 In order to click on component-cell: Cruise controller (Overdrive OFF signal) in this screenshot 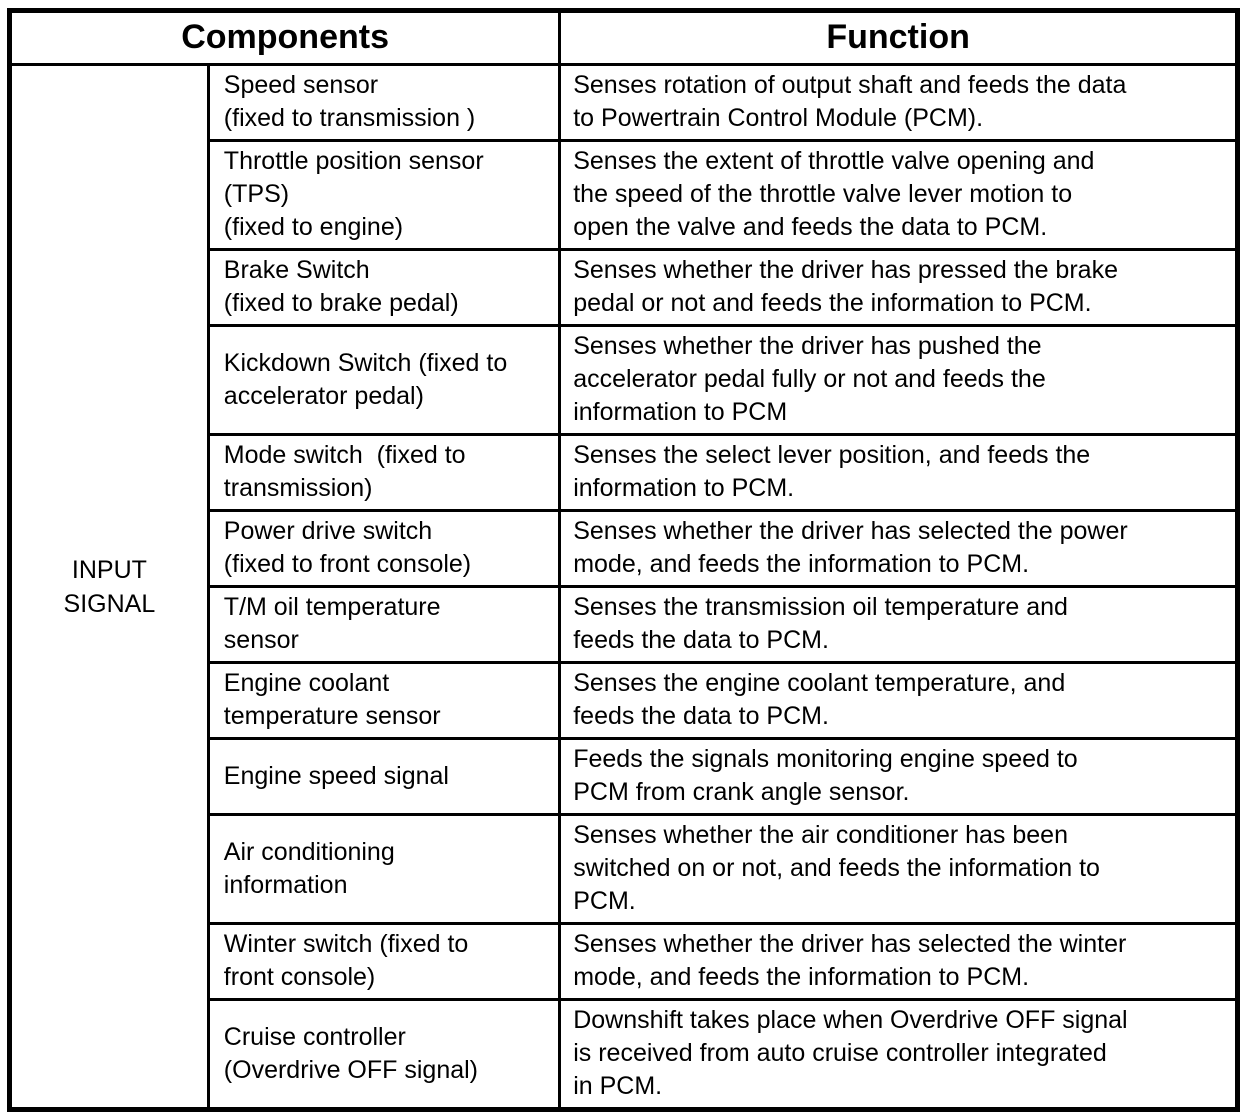, I will do `click(384, 1054)`.